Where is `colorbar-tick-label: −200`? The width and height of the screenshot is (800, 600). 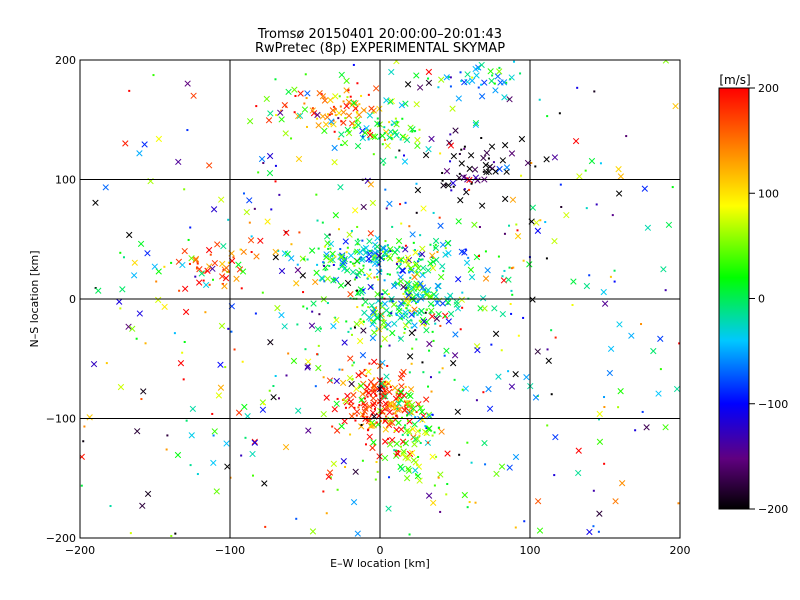 colorbar-tick-label: −200 is located at coordinates (773, 509).